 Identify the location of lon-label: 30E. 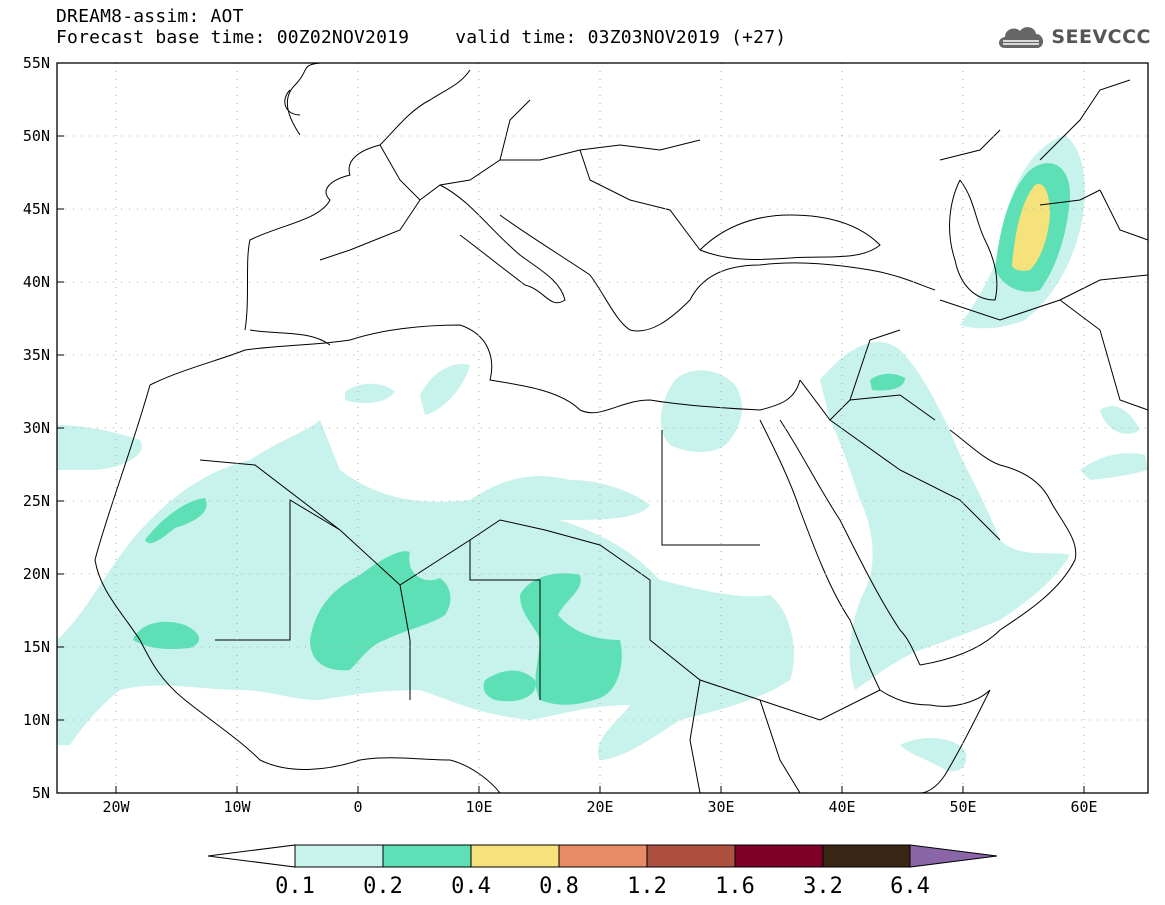
(720, 807).